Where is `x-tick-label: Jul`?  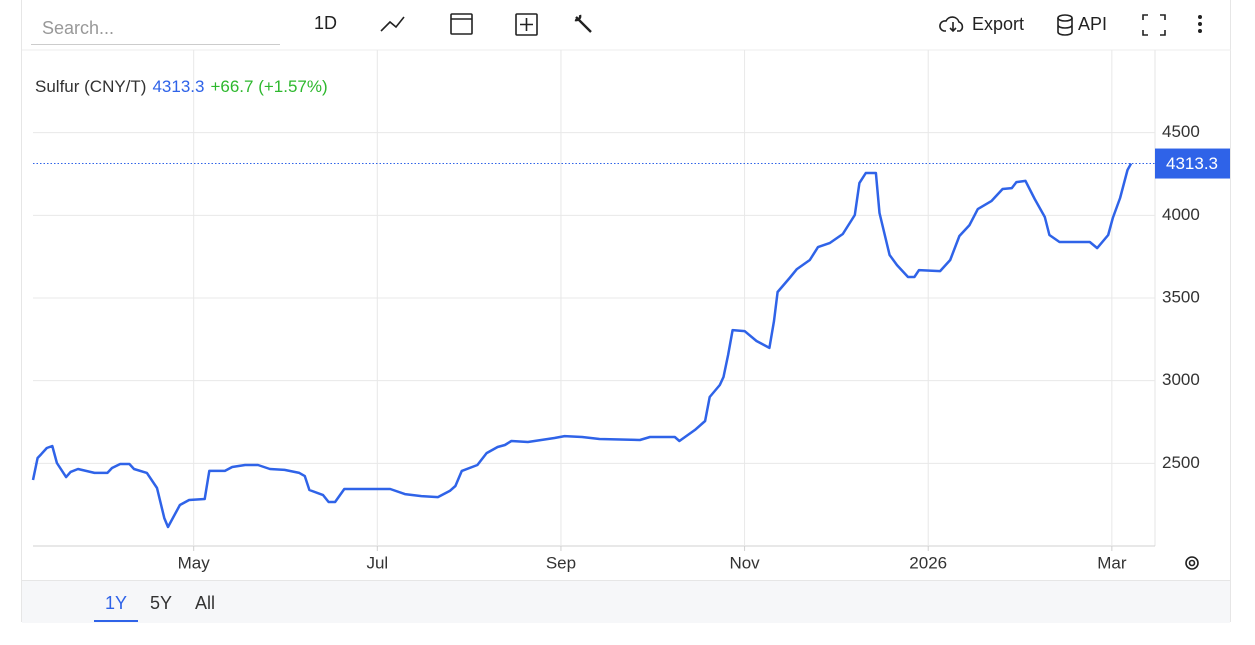 x-tick-label: Jul is located at coordinates (377, 562).